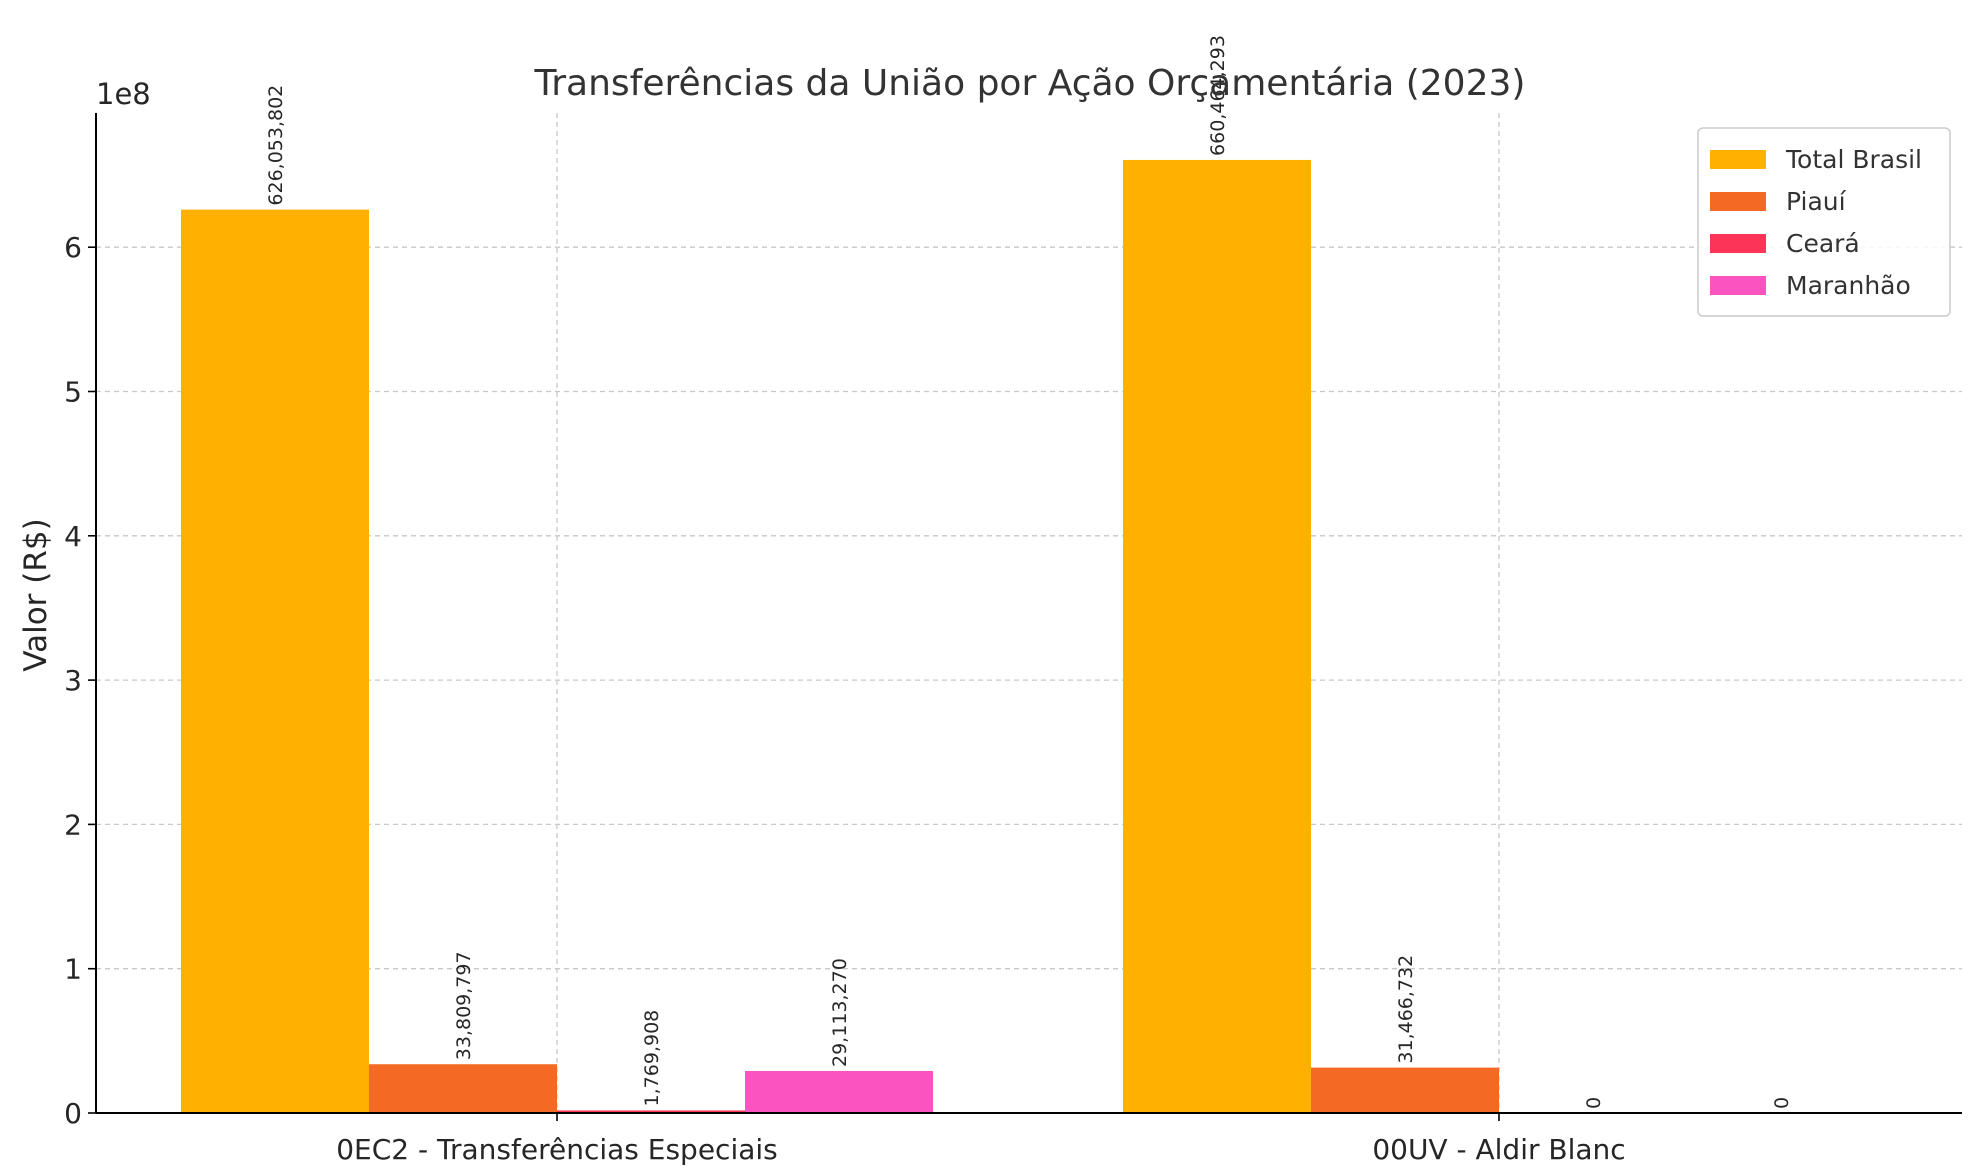 The height and width of the screenshot is (1176, 1979). What do you see at coordinates (1406, 1009) in the screenshot?
I see `bar-value-label: 31,466,732` at bounding box center [1406, 1009].